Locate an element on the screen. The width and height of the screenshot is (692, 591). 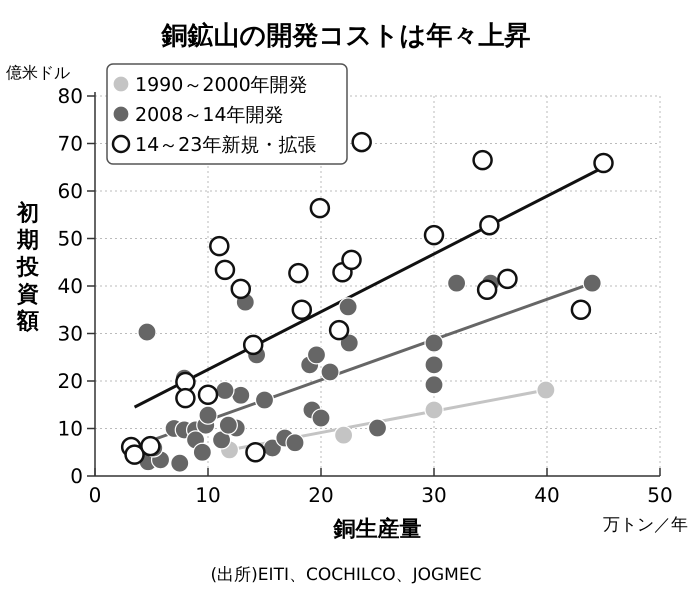
y-tick-label: 30 is located at coordinates (70, 334).